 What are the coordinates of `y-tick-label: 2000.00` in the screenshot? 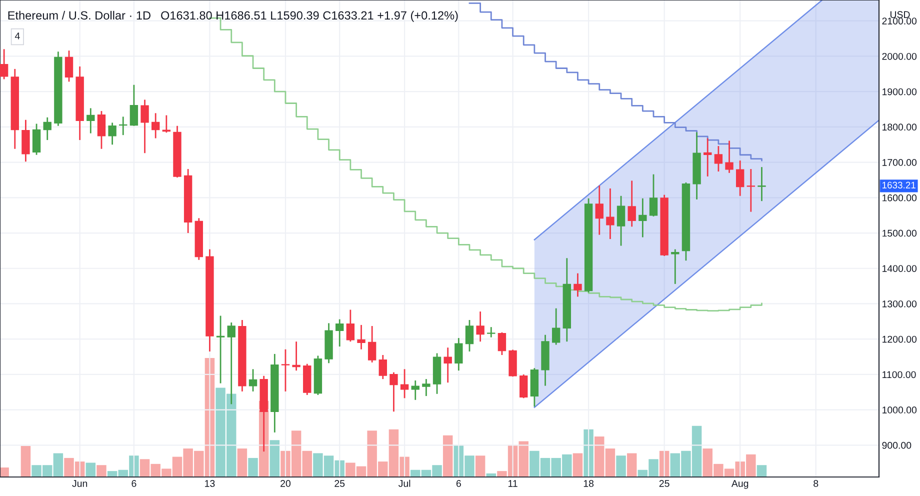 It's located at (899, 56).